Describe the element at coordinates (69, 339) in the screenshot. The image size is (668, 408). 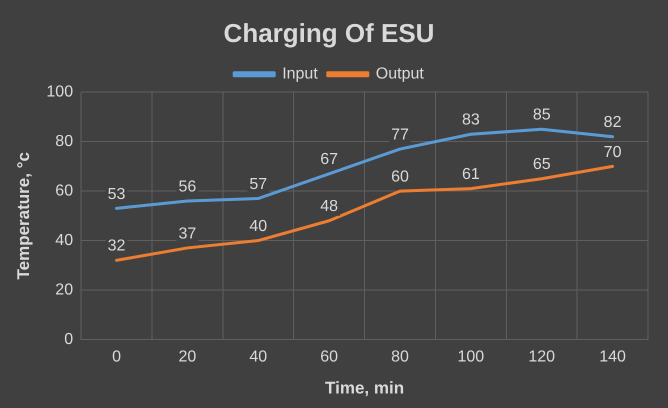
I see `y-tick-label: 0` at that location.